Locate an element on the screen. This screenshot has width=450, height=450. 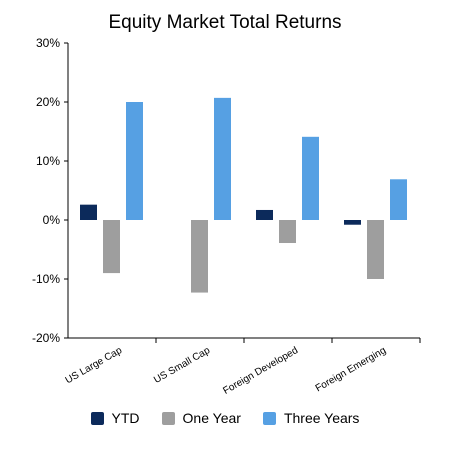
x-category-label: US Large Cap is located at coordinates (94, 365).